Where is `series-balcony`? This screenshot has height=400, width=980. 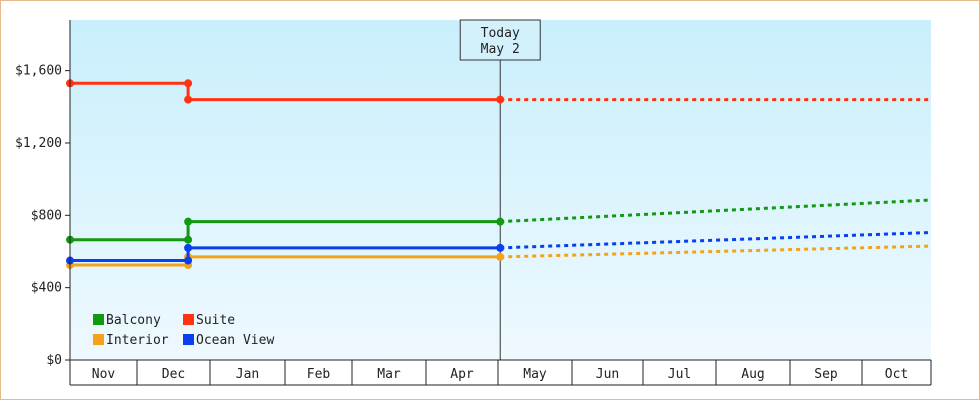
series-balcony is located at coordinates (499, 221).